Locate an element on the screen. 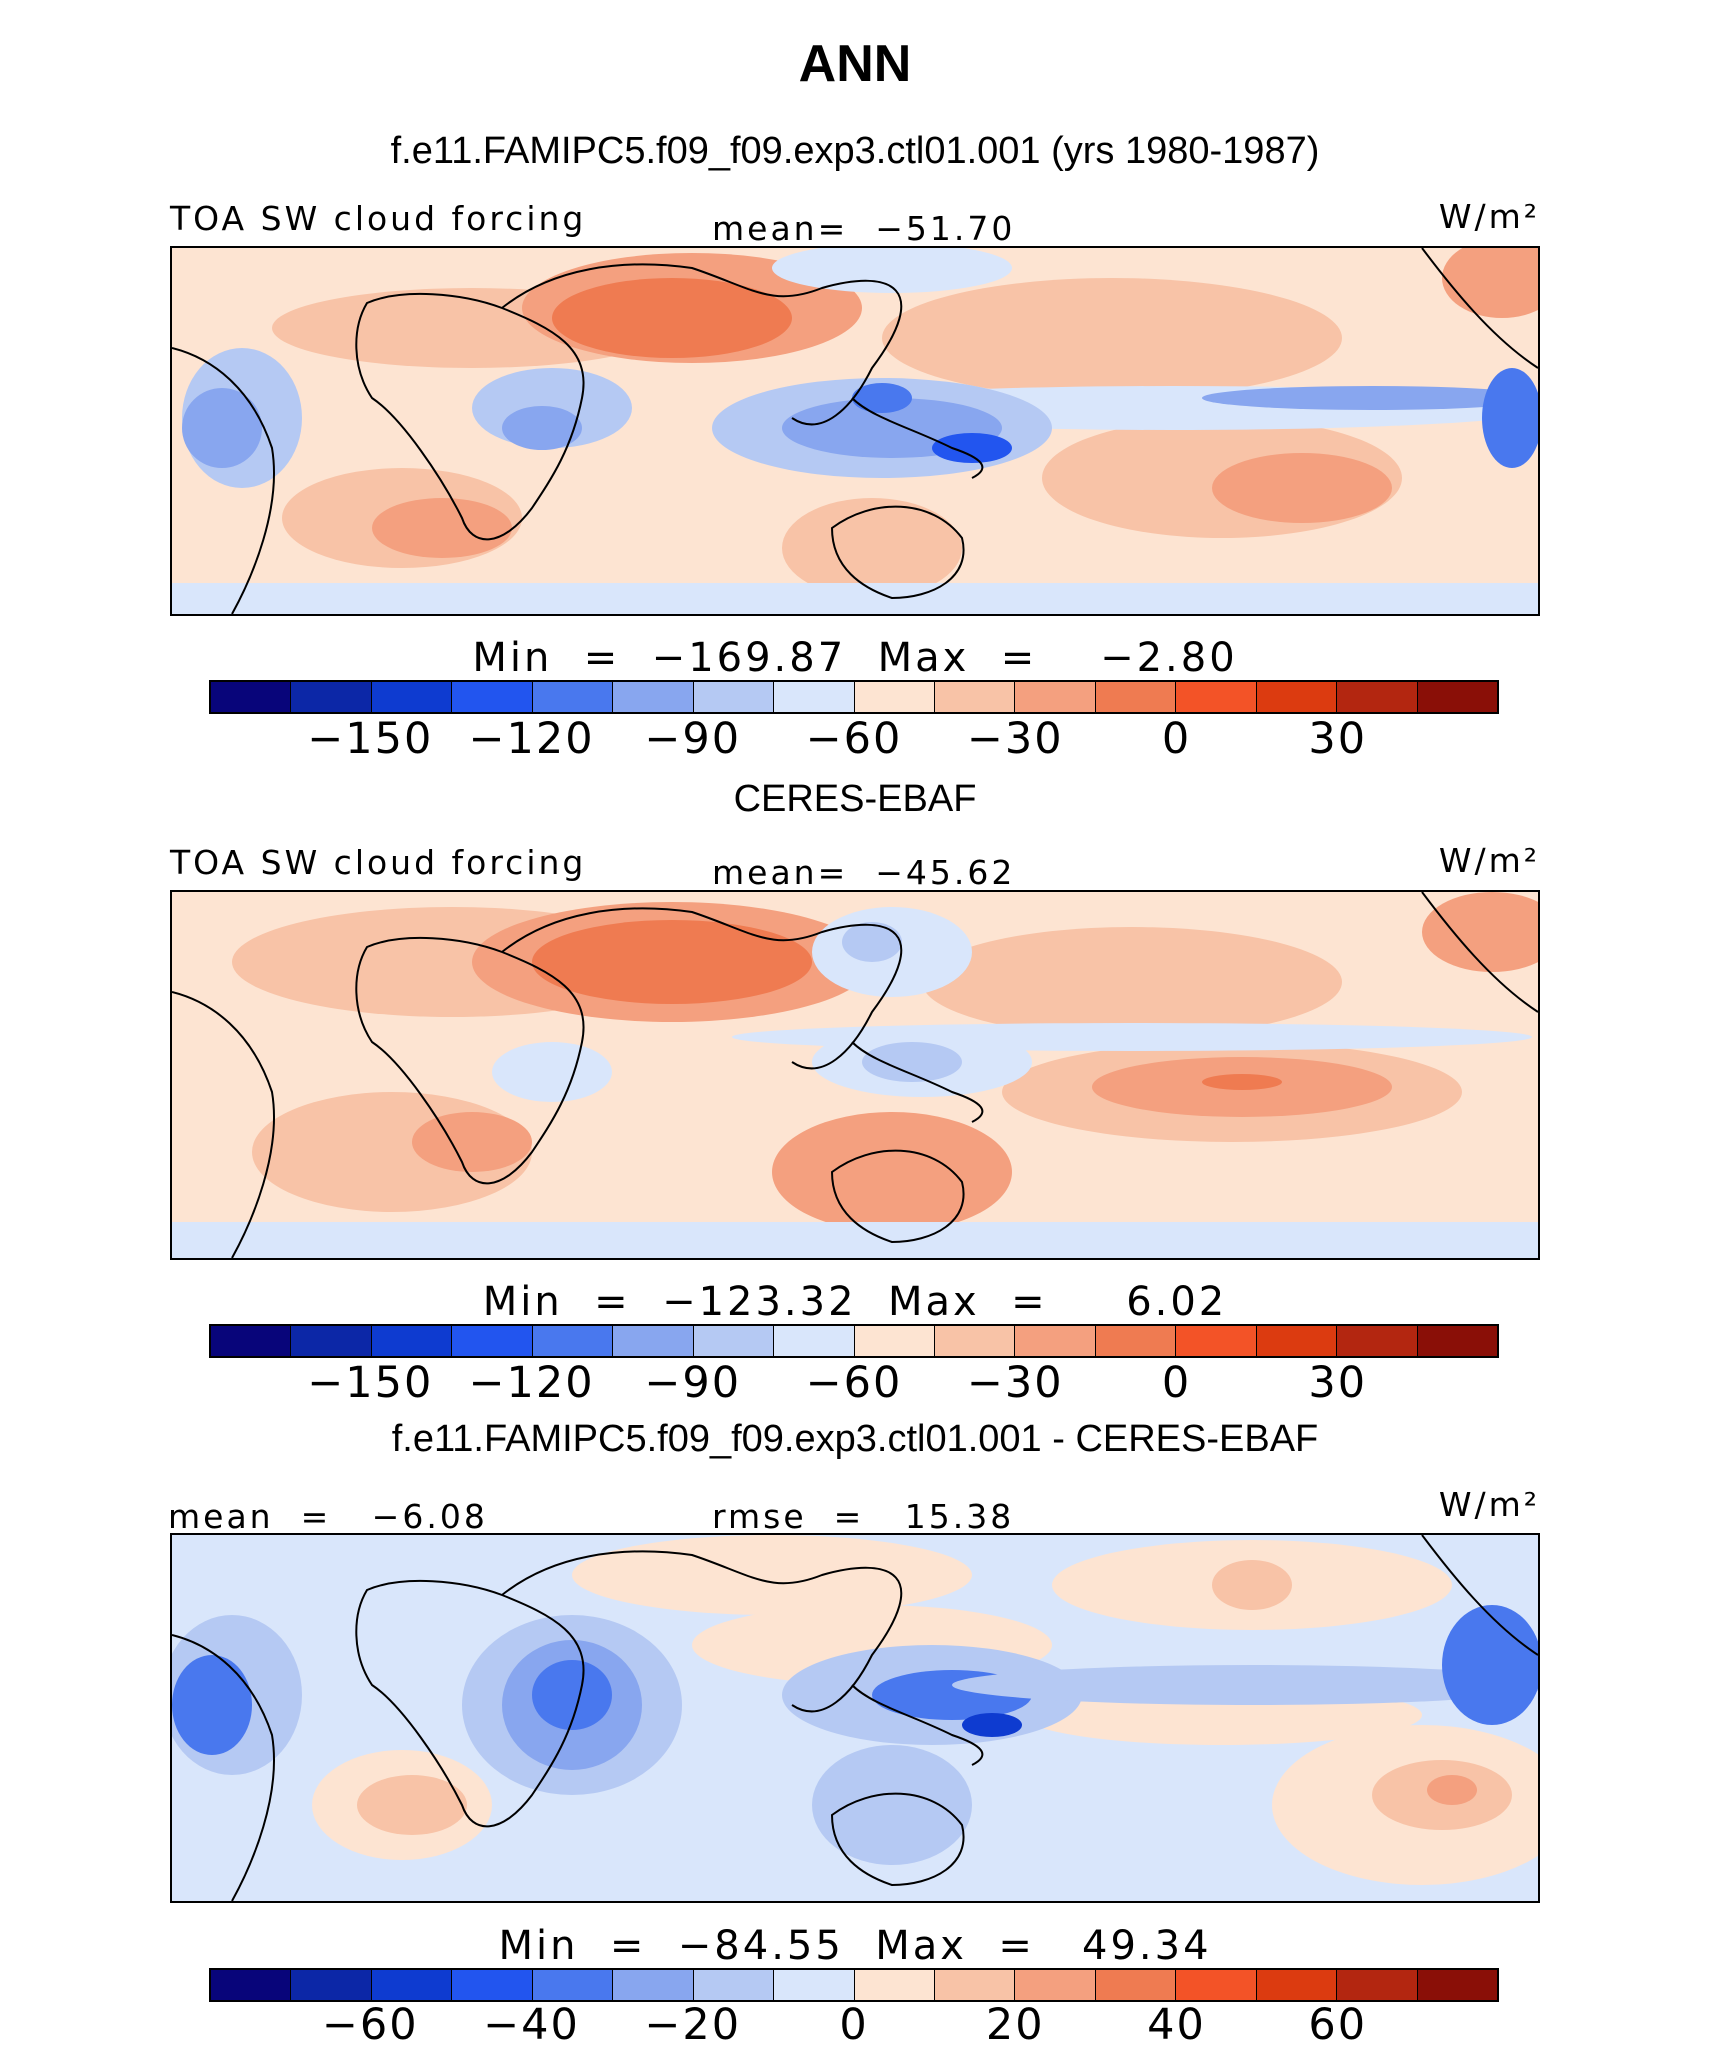 This screenshot has width=1710, height=2054. panel-1-mean-label: mean= −51.70 is located at coordinates (864, 228).